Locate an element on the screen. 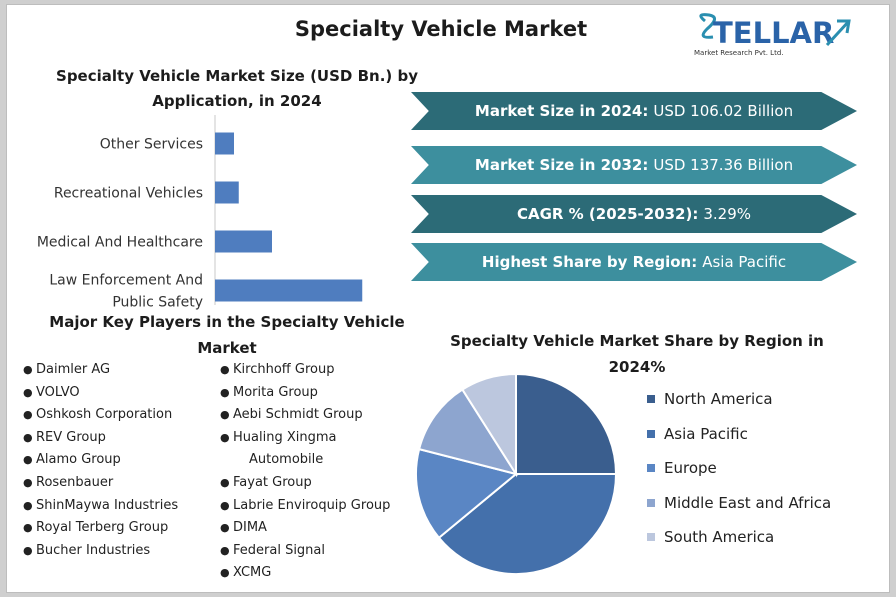 This screenshot has width=896, height=597. key-player-name: Federal Signal is located at coordinates (279, 550).